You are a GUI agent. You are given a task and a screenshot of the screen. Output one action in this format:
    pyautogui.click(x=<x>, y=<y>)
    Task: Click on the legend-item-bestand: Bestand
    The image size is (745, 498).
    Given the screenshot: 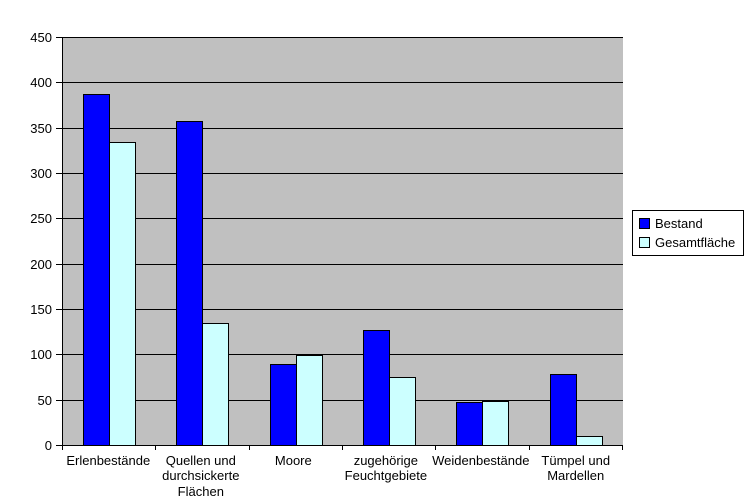 What is the action you would take?
    pyautogui.click(x=687, y=223)
    